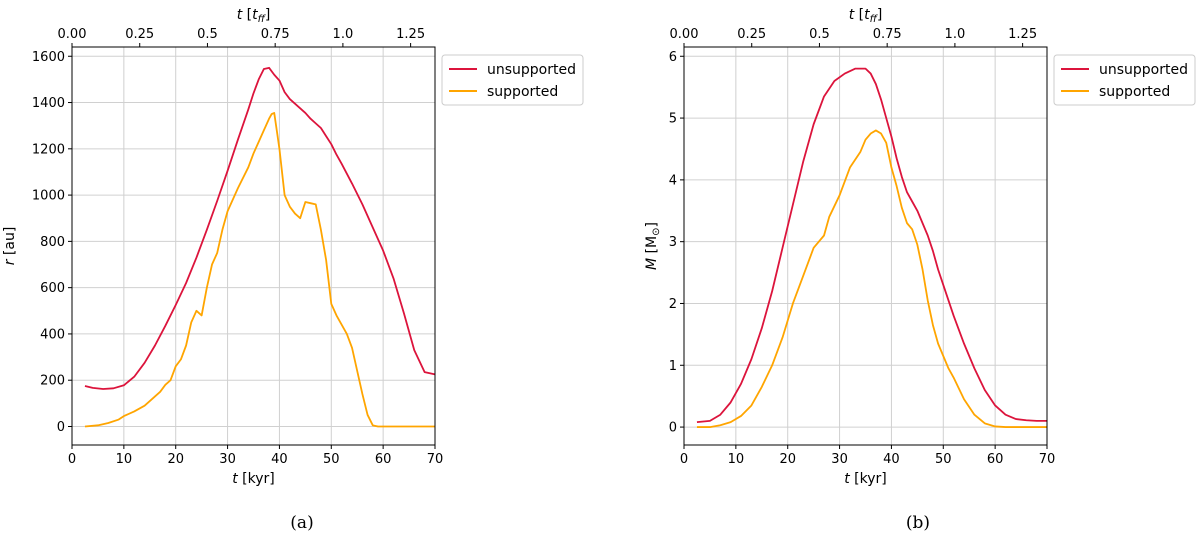 The image size is (1200, 539). What do you see at coordinates (10, 246) in the screenshot?
I see `y-axis-label: r [au]` at bounding box center [10, 246].